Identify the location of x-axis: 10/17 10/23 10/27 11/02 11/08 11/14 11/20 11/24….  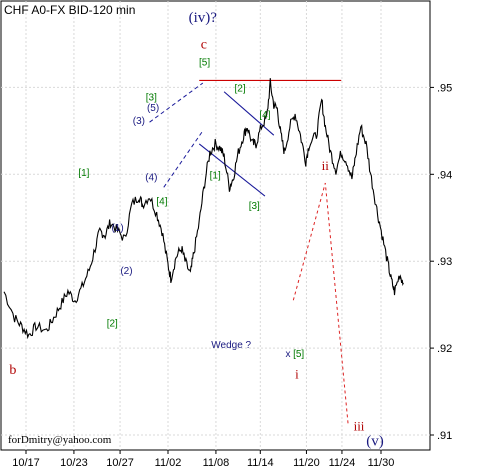
(203, 459).